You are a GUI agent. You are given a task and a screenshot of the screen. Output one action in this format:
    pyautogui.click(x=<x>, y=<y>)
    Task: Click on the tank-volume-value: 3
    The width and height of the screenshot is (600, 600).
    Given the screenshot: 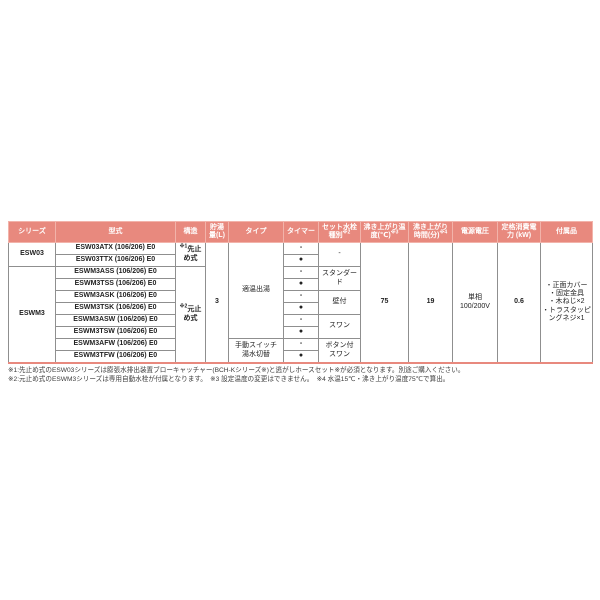 What is the action you would take?
    pyautogui.click(x=217, y=303)
    